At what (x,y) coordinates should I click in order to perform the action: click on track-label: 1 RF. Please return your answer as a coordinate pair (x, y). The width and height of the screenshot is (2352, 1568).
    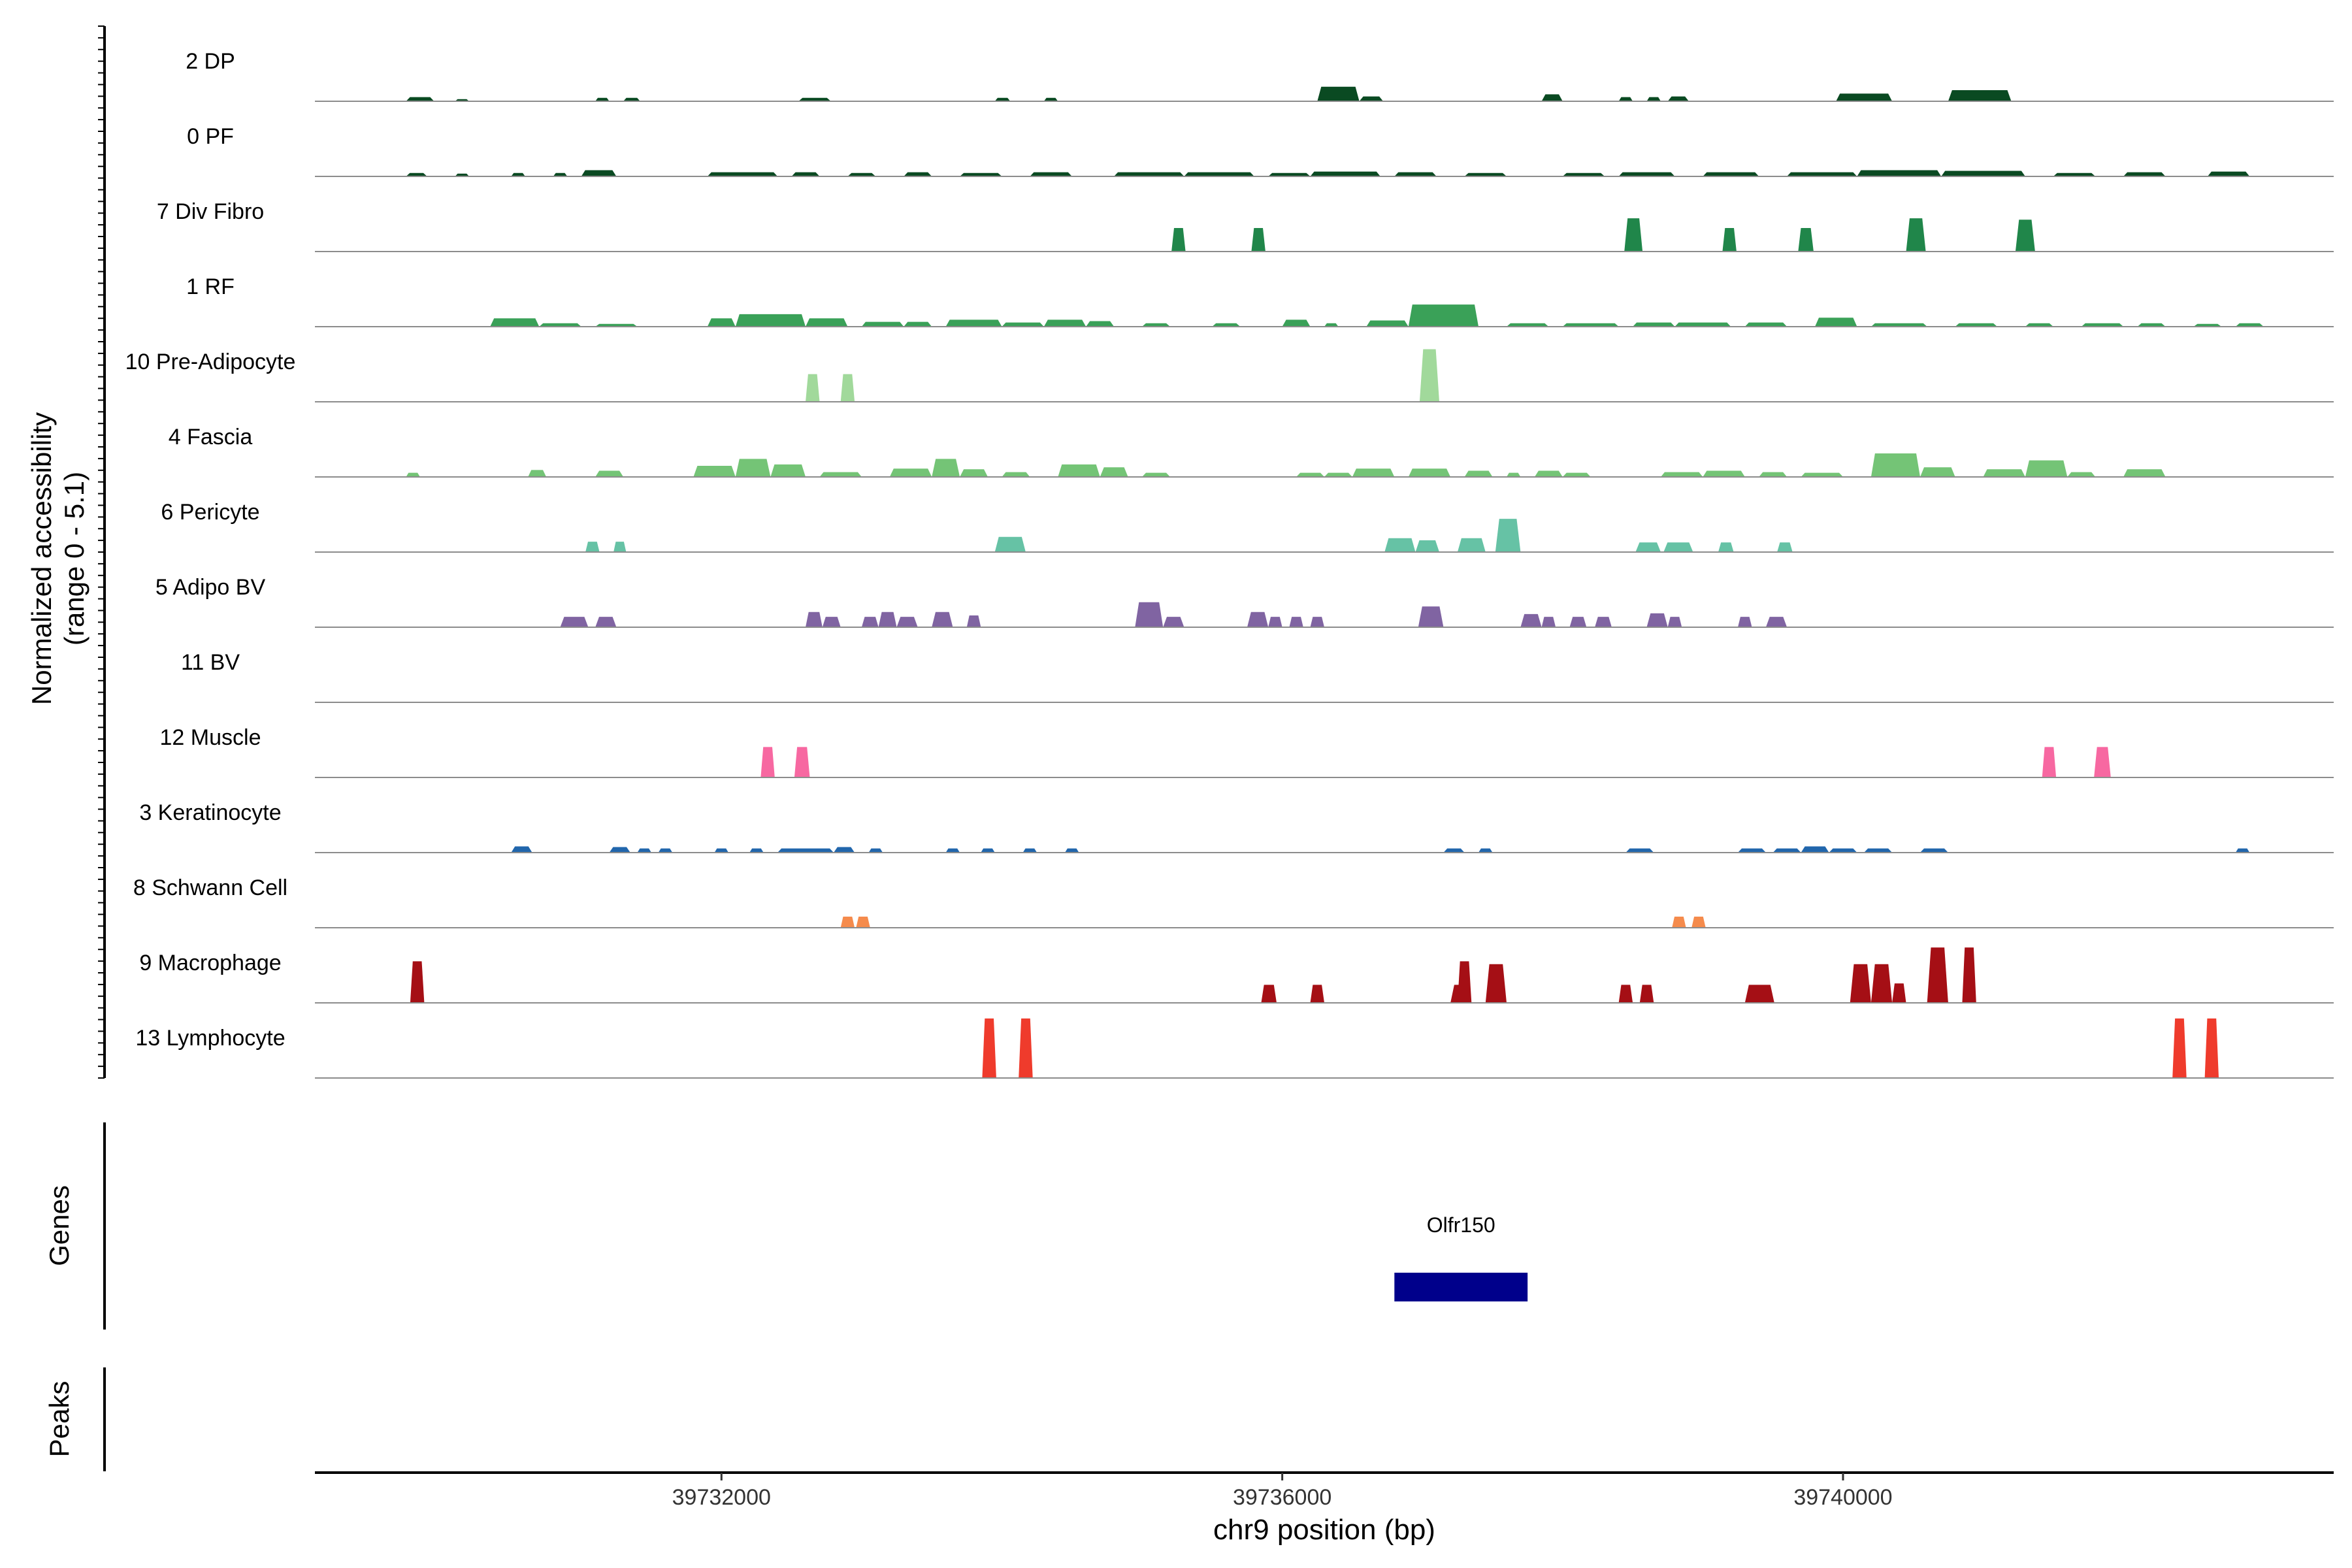
    Looking at the image, I should click on (210, 286).